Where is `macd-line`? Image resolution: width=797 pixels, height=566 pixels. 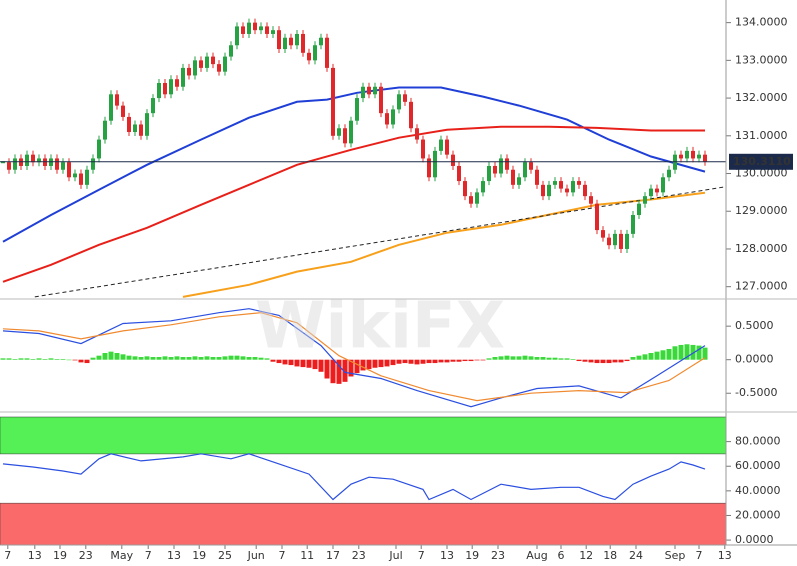
macd-line is located at coordinates (354, 357).